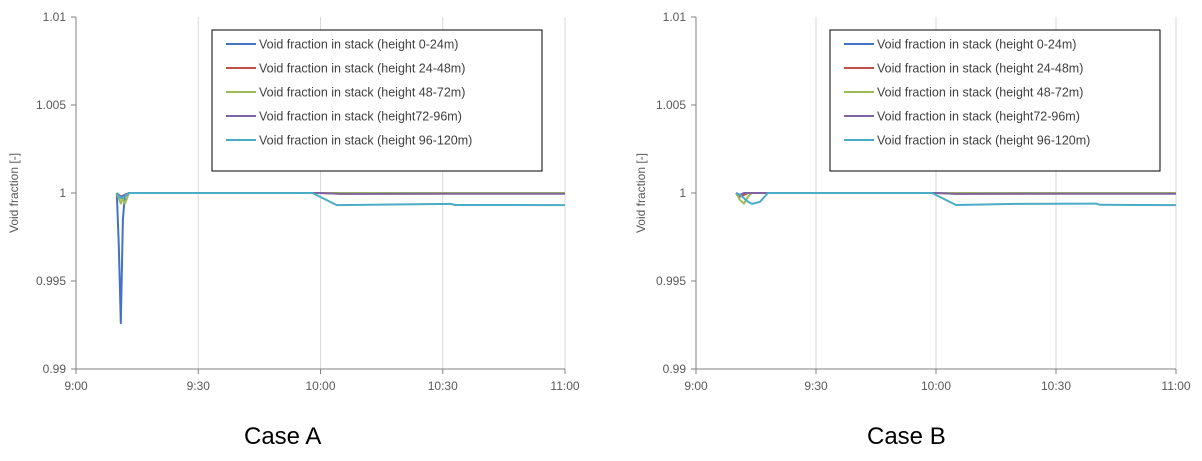 The width and height of the screenshot is (1202, 461). What do you see at coordinates (906, 436) in the screenshot?
I see `caption-case-b: Case B` at bounding box center [906, 436].